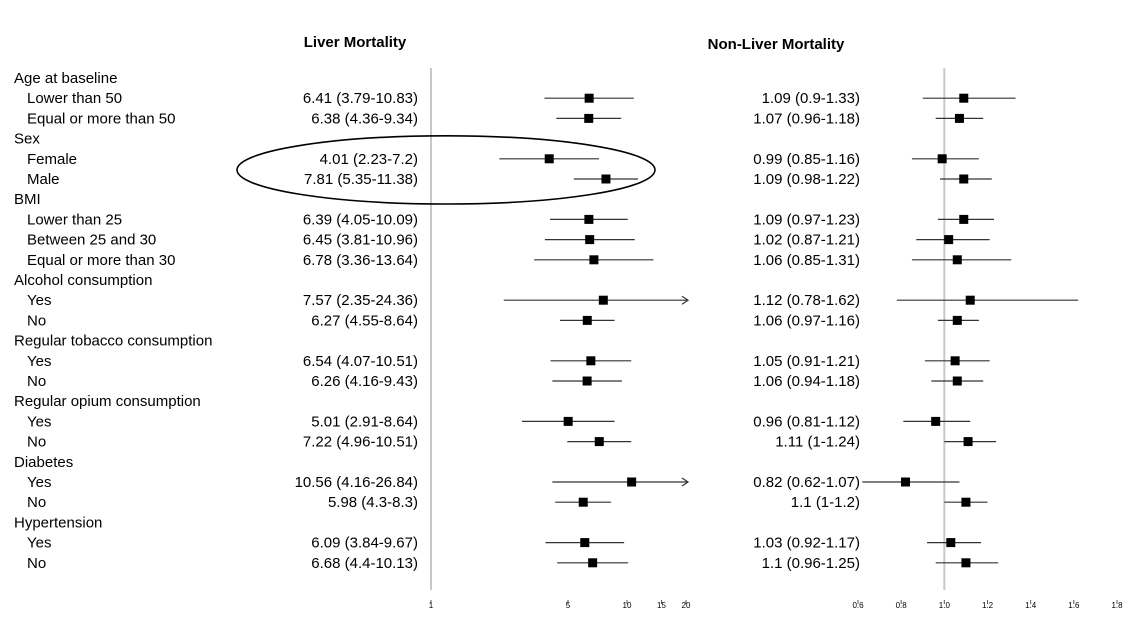  I want to click on axis-tick-label: 1.2, so click(988, 605).